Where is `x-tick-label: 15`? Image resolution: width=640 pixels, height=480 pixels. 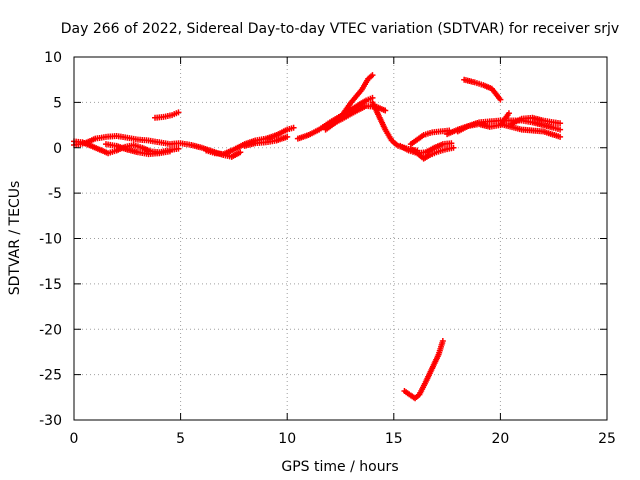 x-tick-label: 15 is located at coordinates (394, 439).